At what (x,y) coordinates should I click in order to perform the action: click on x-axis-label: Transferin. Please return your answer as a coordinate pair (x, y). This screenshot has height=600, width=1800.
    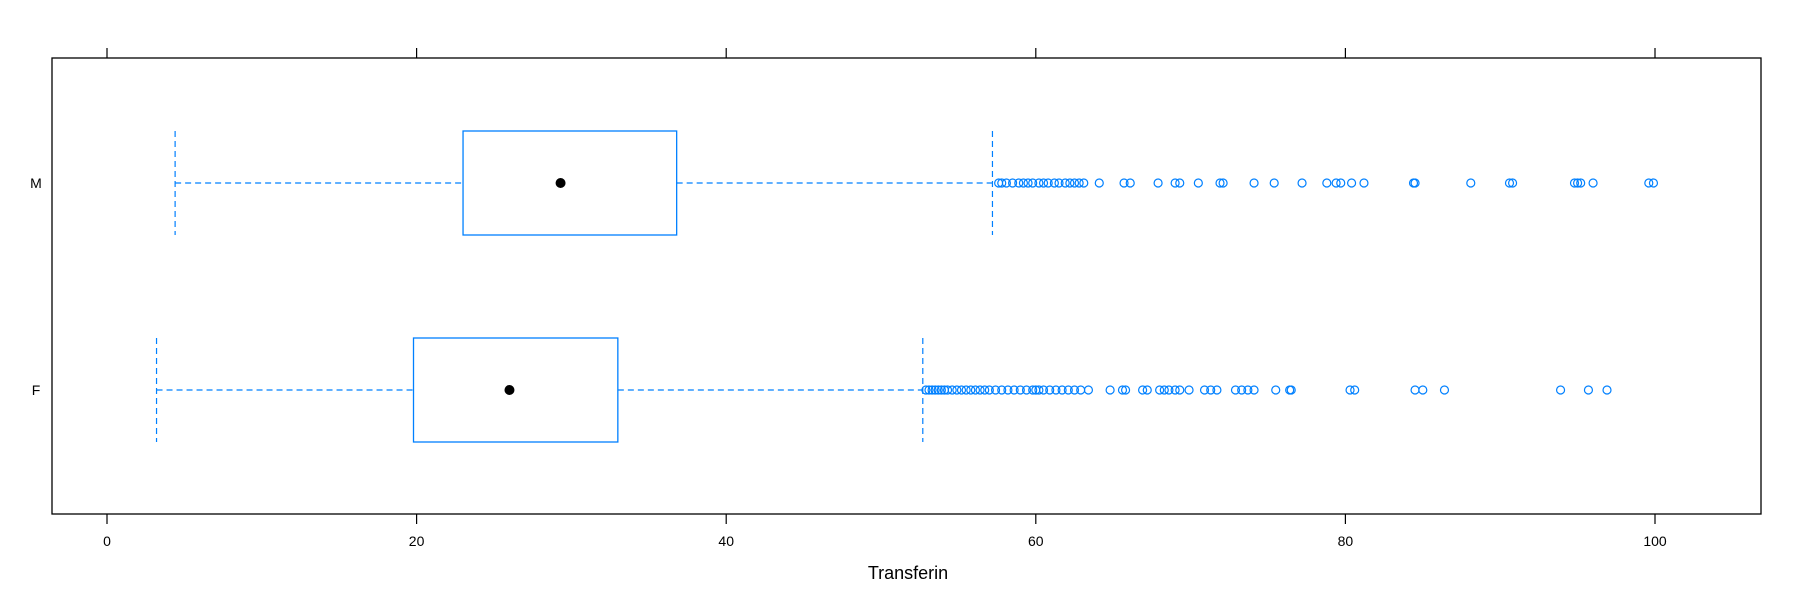
    Looking at the image, I should click on (908, 573).